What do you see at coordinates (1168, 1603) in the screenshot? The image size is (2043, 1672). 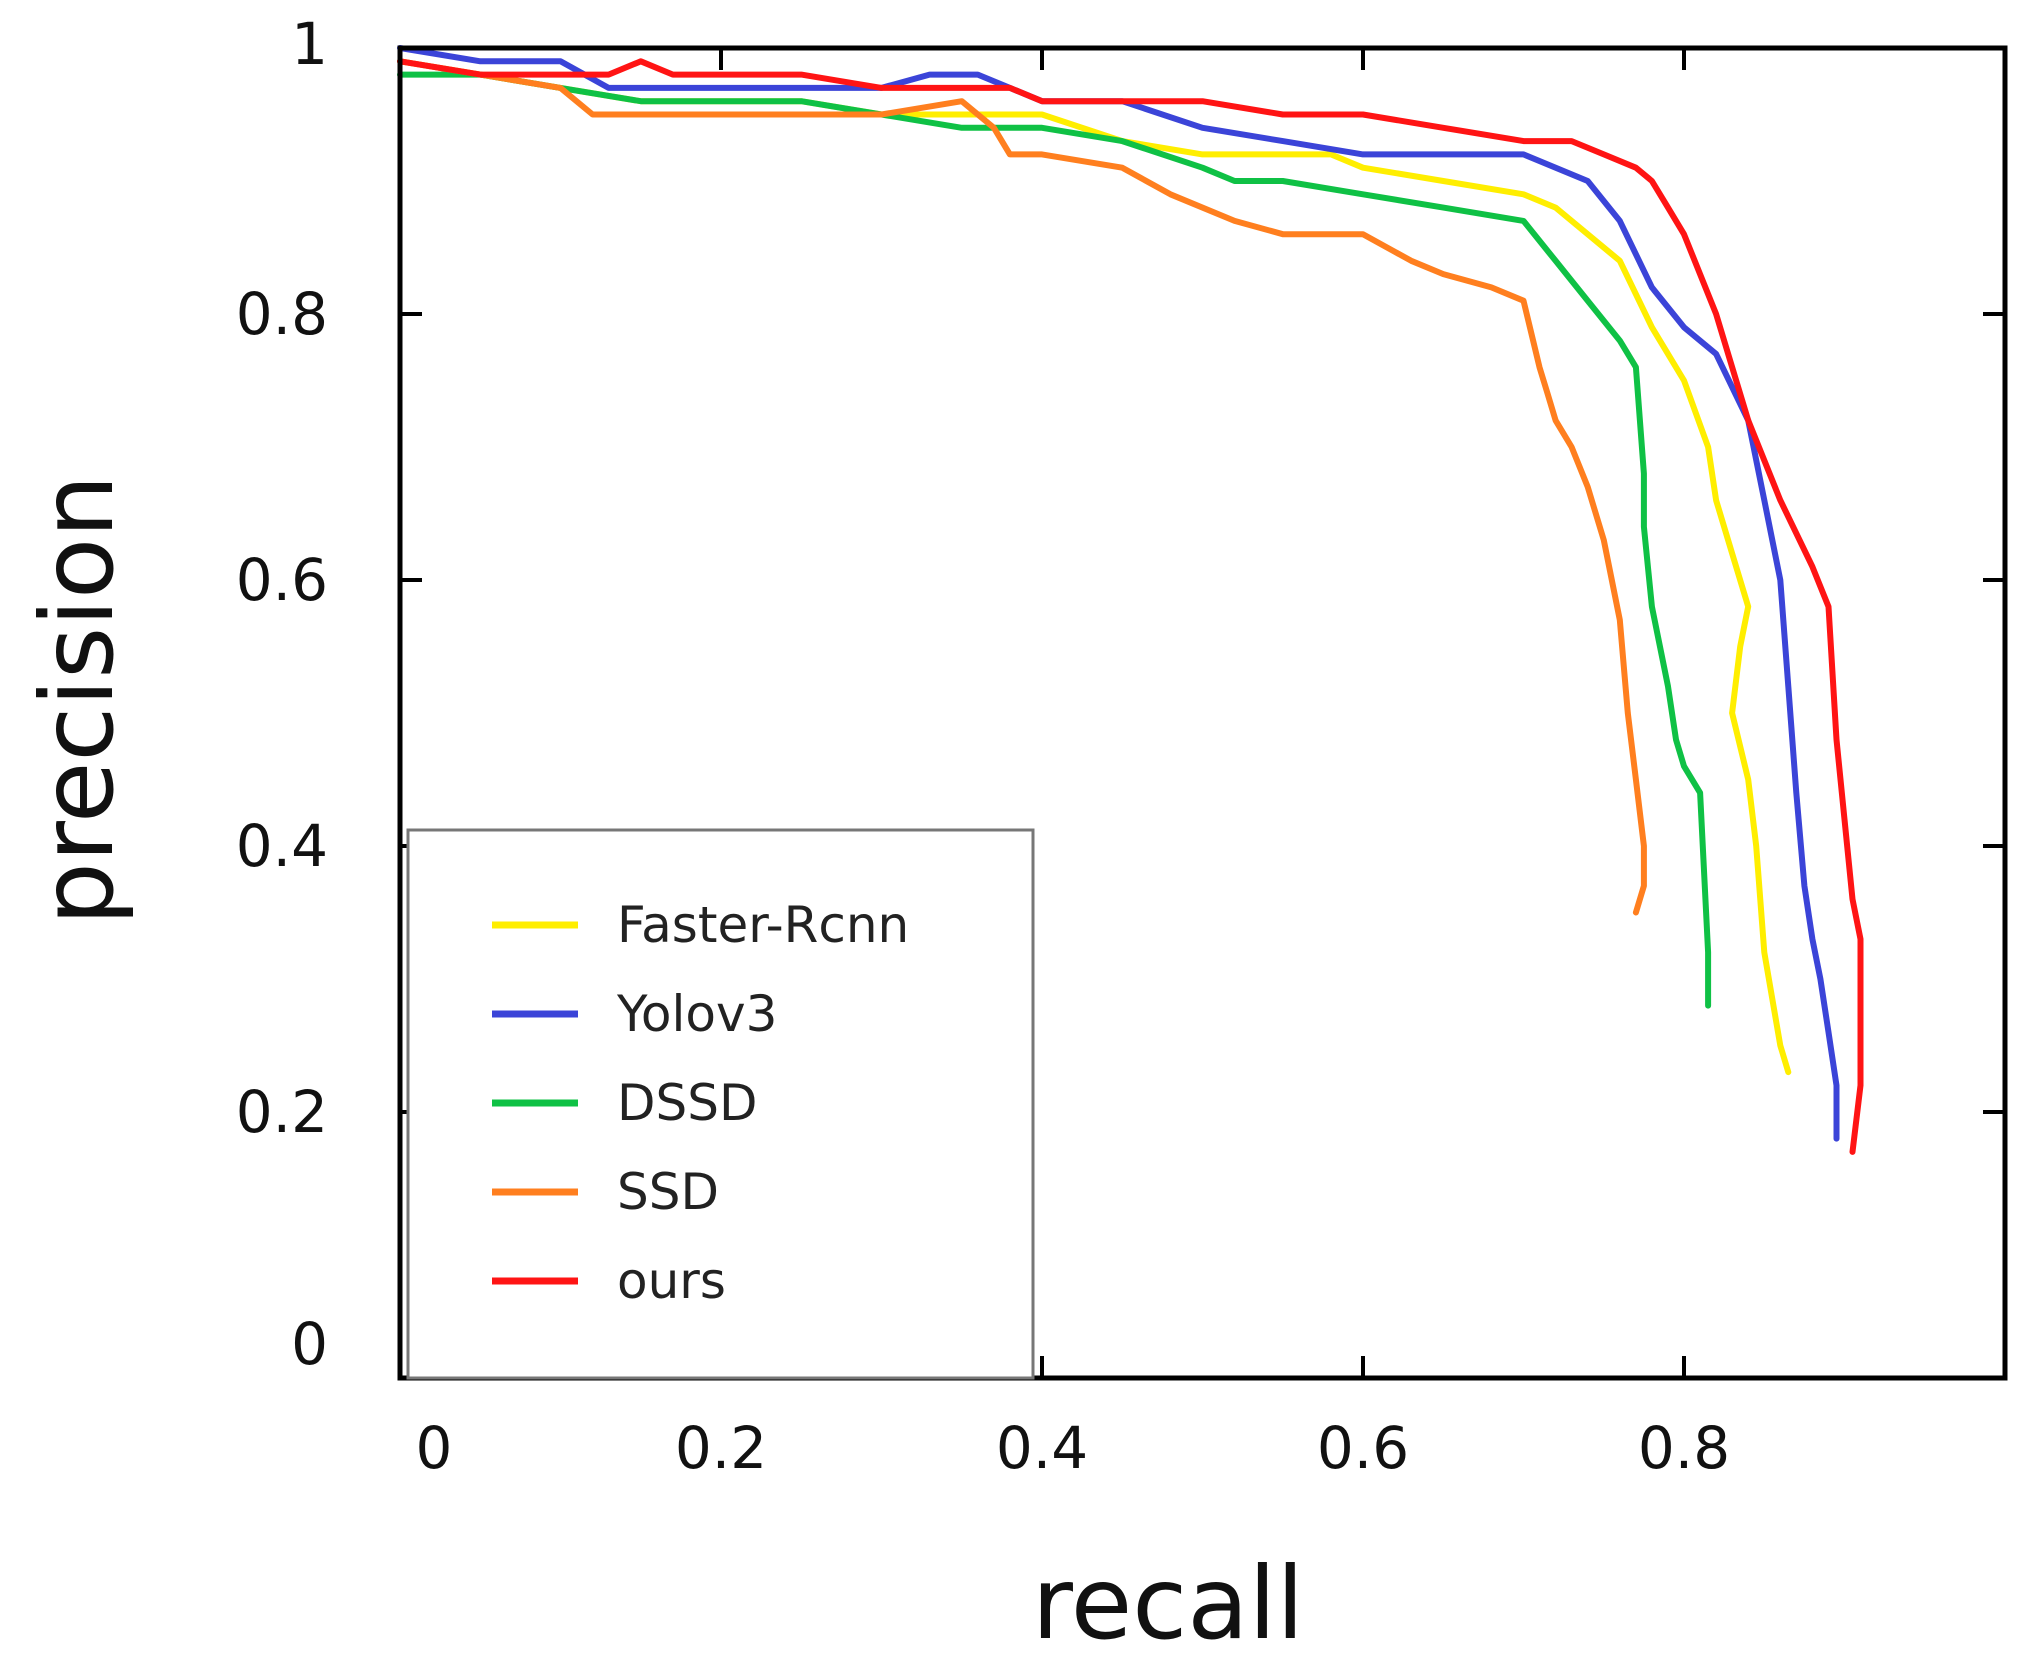 I see `x-axis-title: recall` at bounding box center [1168, 1603].